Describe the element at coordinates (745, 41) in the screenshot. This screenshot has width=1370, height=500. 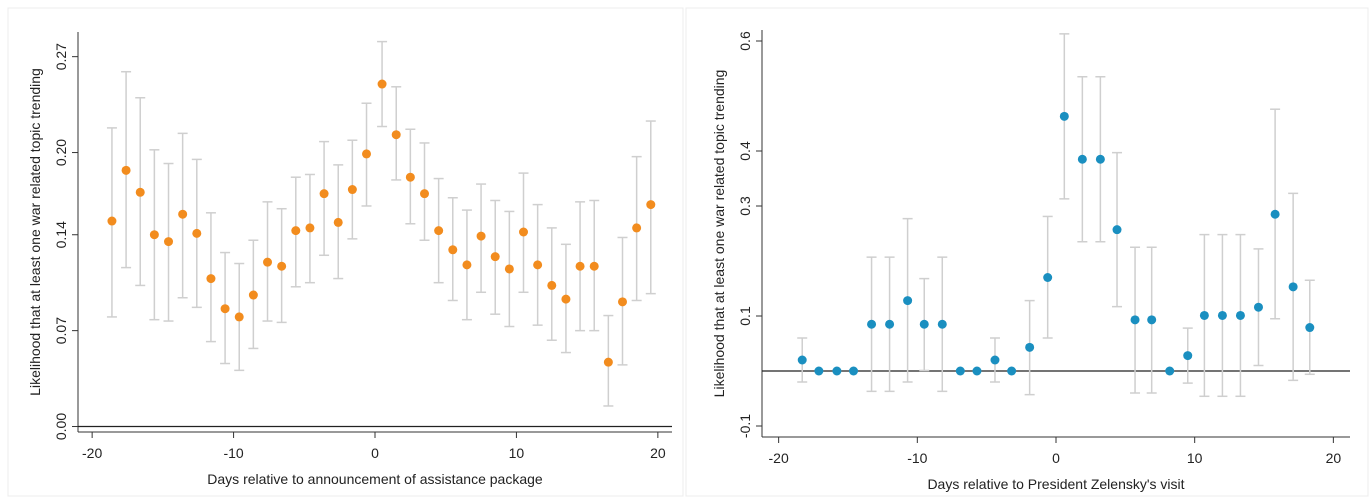
I see `y-tick-label: 0.6` at that location.